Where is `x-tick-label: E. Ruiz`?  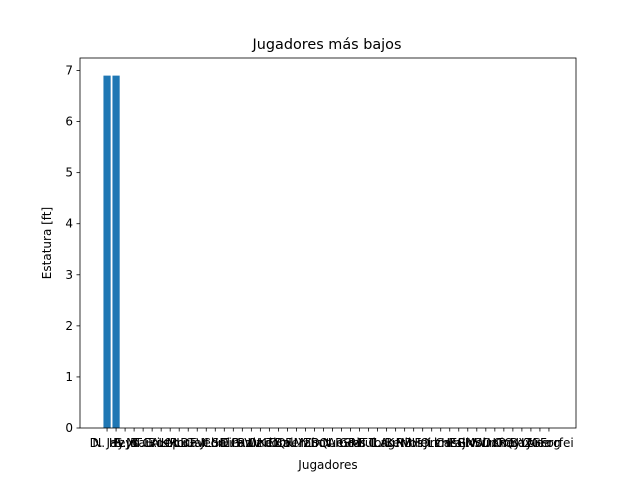
x-tick-label: E. Ruiz is located at coordinates (242, 443).